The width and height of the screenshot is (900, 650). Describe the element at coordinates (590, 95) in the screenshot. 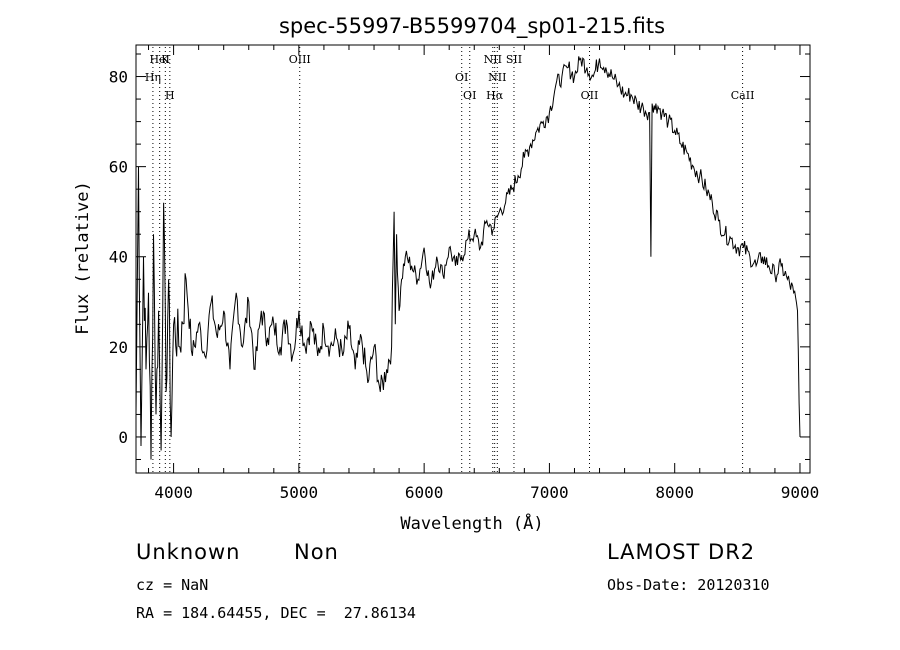

I see `line-marker-label: OII` at that location.